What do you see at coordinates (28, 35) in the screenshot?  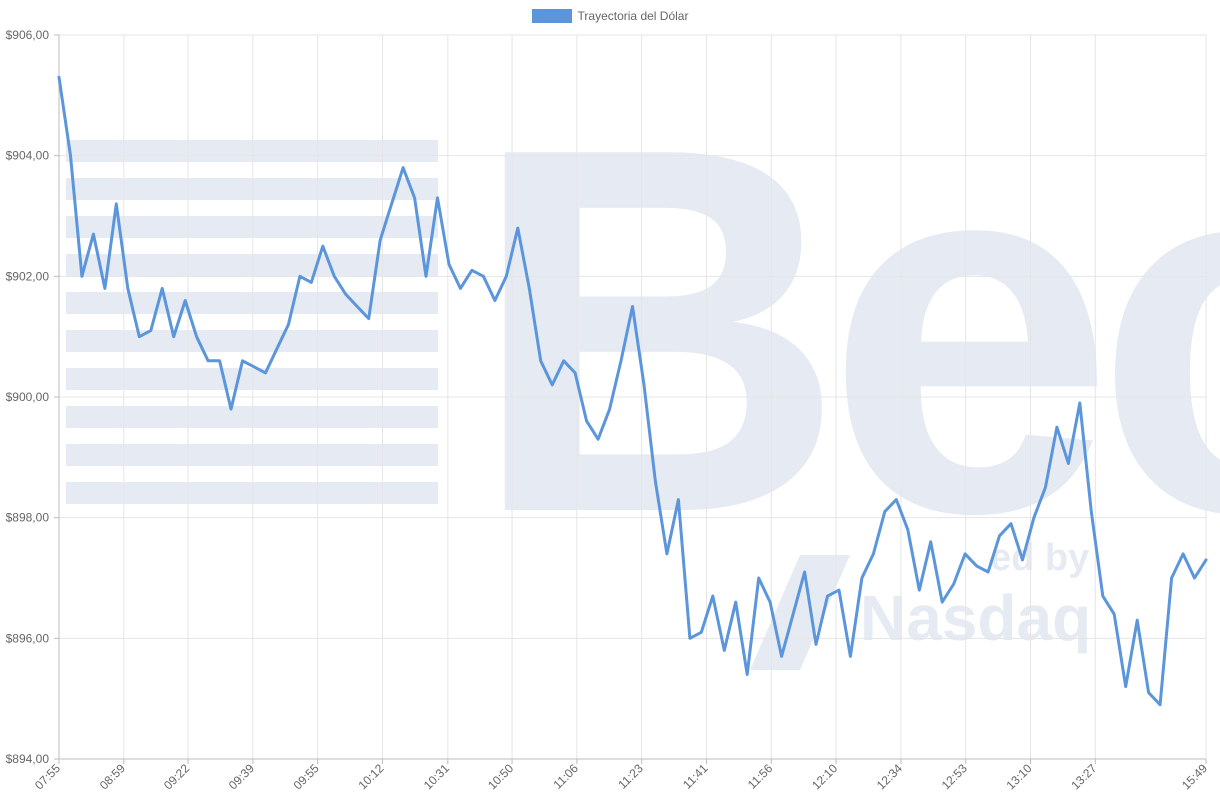 I see `y-tick-label: $906,00` at bounding box center [28, 35].